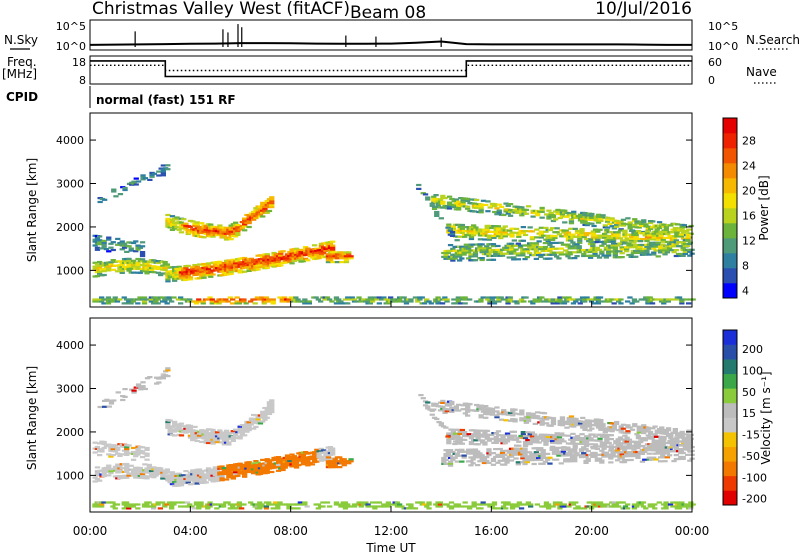  Describe the element at coordinates (70, 345) in the screenshot. I see `y-tick-label: 4000` at that location.